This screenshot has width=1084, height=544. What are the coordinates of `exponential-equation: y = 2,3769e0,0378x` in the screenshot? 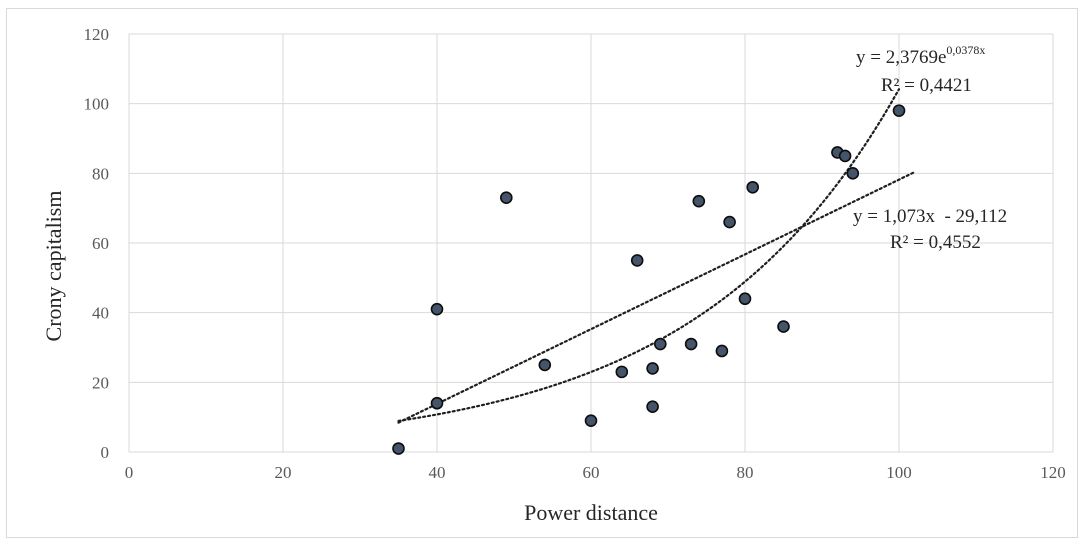 It's located at (920, 55).